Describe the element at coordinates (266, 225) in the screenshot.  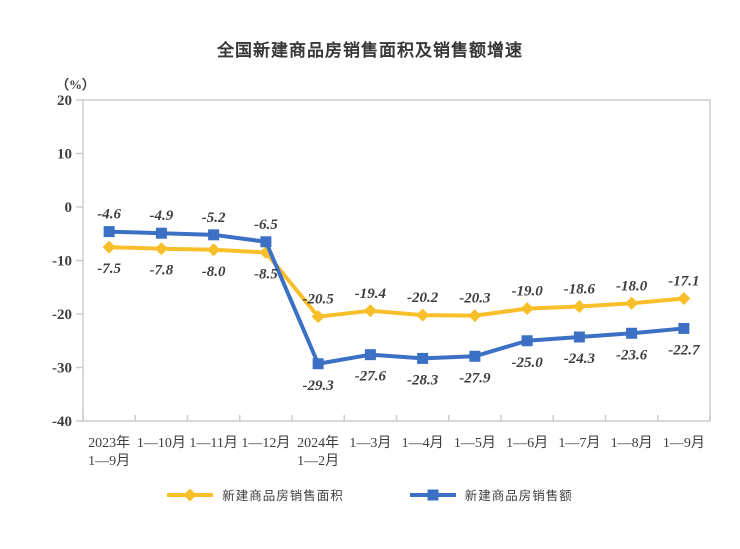
I see `data-label: -6.5` at that location.